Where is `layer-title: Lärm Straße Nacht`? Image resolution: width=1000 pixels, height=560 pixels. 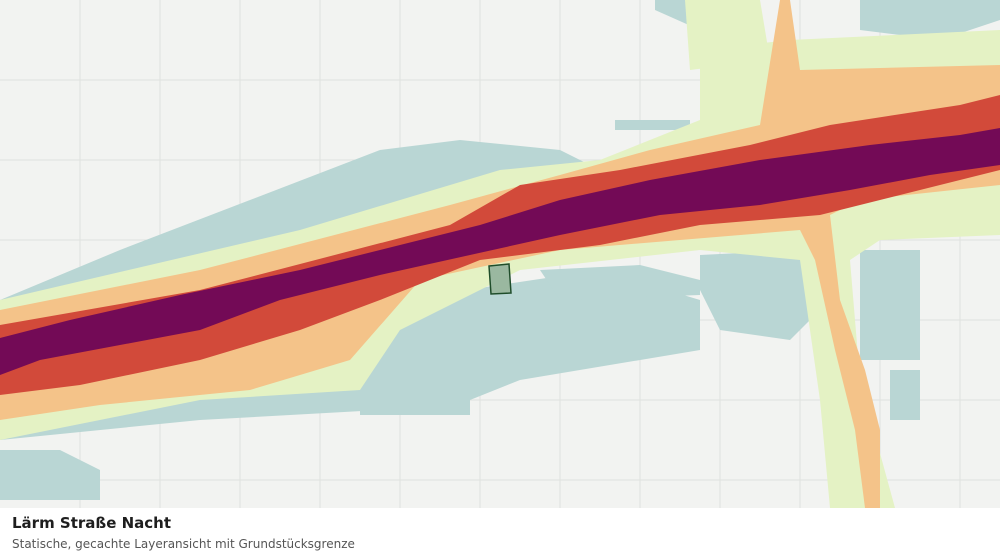 layer-title: Lärm Straße Nacht is located at coordinates (92, 523).